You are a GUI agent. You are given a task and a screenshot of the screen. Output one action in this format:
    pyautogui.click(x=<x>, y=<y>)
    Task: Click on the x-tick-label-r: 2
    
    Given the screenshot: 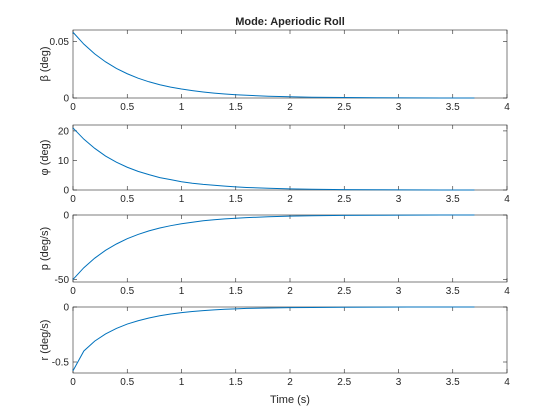 What is the action you would take?
    pyautogui.click(x=290, y=382)
    